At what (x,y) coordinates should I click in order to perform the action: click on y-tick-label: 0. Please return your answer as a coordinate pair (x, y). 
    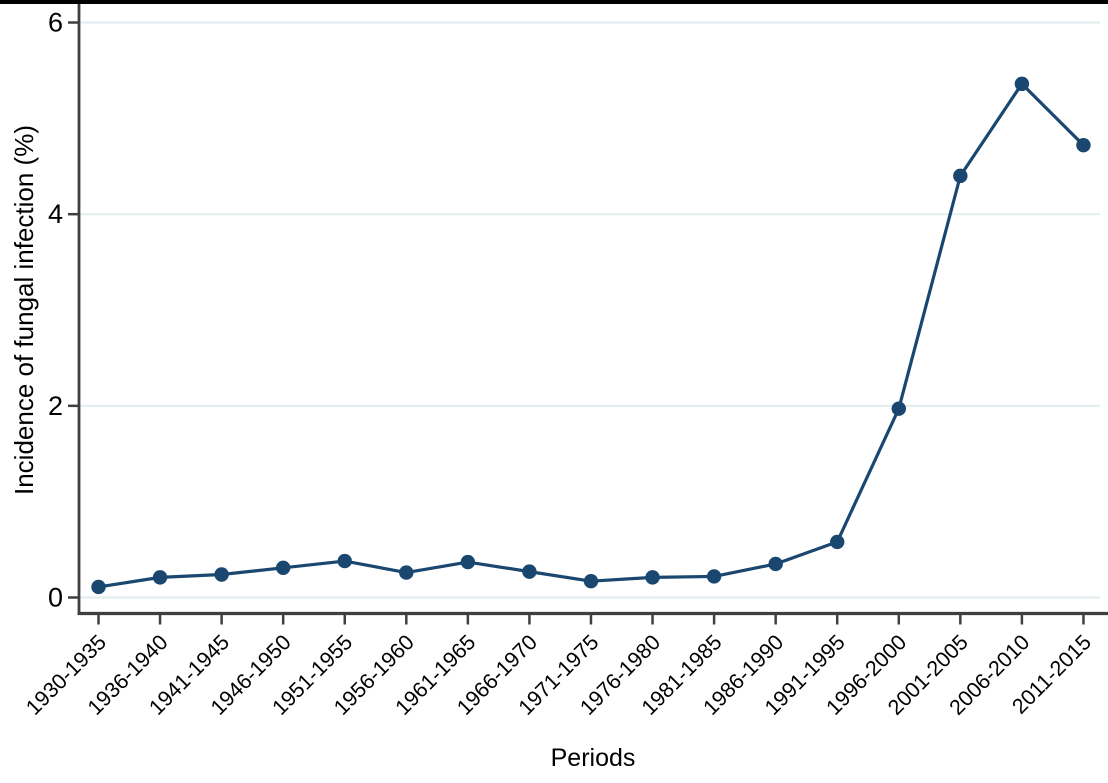
    Looking at the image, I should click on (55, 598).